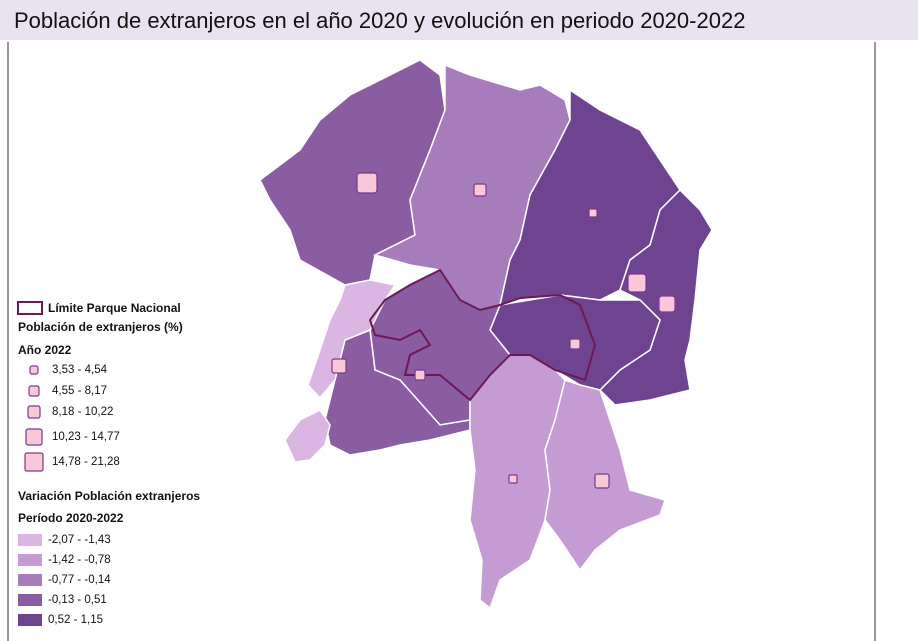  I want to click on legend-label: -2,07 - -1,43, so click(79, 540).